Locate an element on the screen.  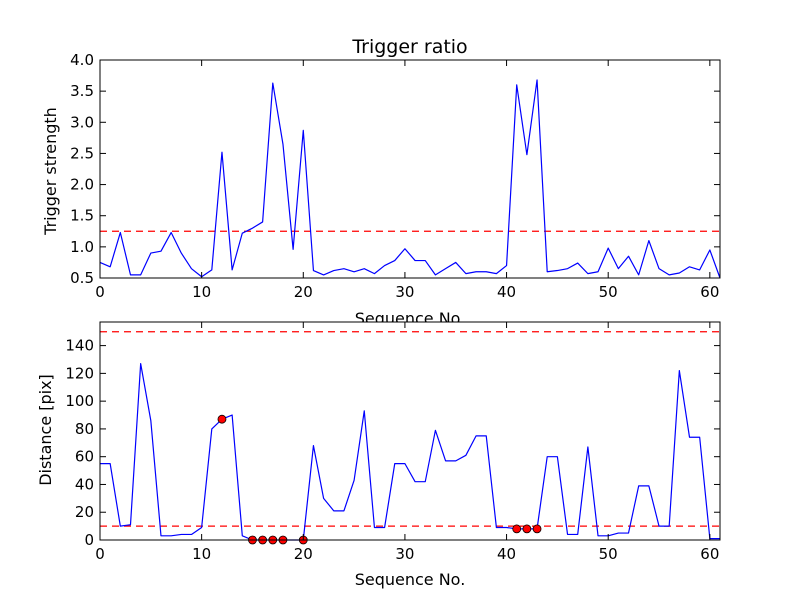
y-axis-label: Distance [pix] is located at coordinates (45, 430).